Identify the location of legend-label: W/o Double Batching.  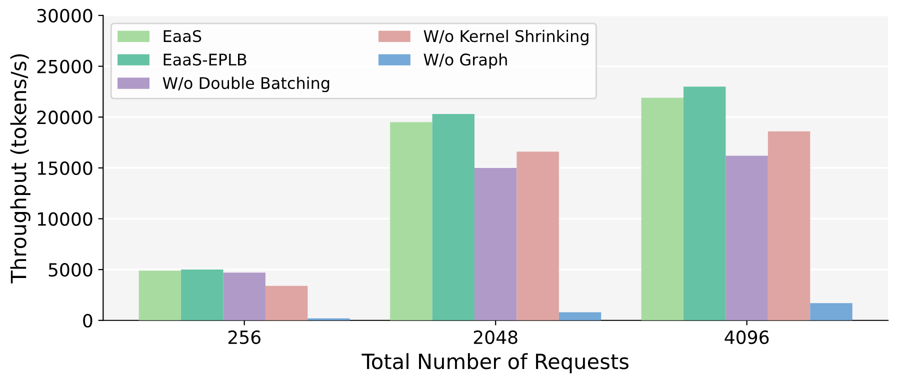
(246, 84).